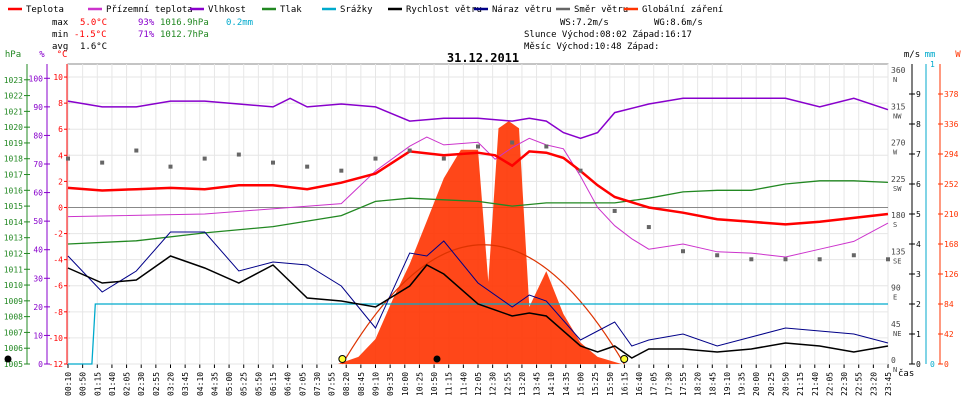  What do you see at coordinates (951, 214) in the screenshot?
I see `radiation-tick-label: 210` at bounding box center [951, 214].